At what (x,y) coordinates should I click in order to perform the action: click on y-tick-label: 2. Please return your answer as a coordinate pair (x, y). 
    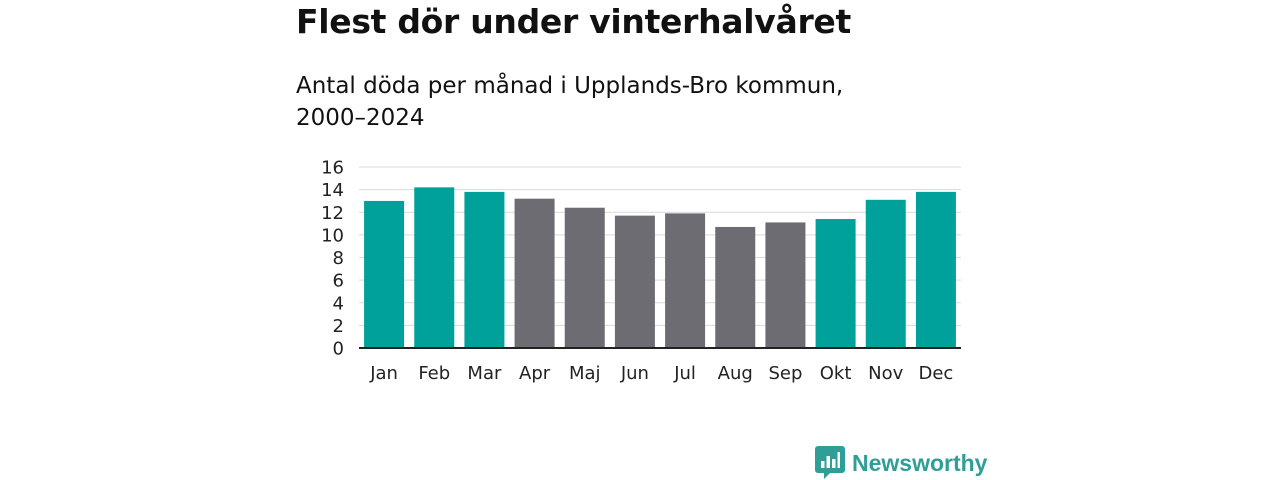
    Looking at the image, I should click on (338, 326).